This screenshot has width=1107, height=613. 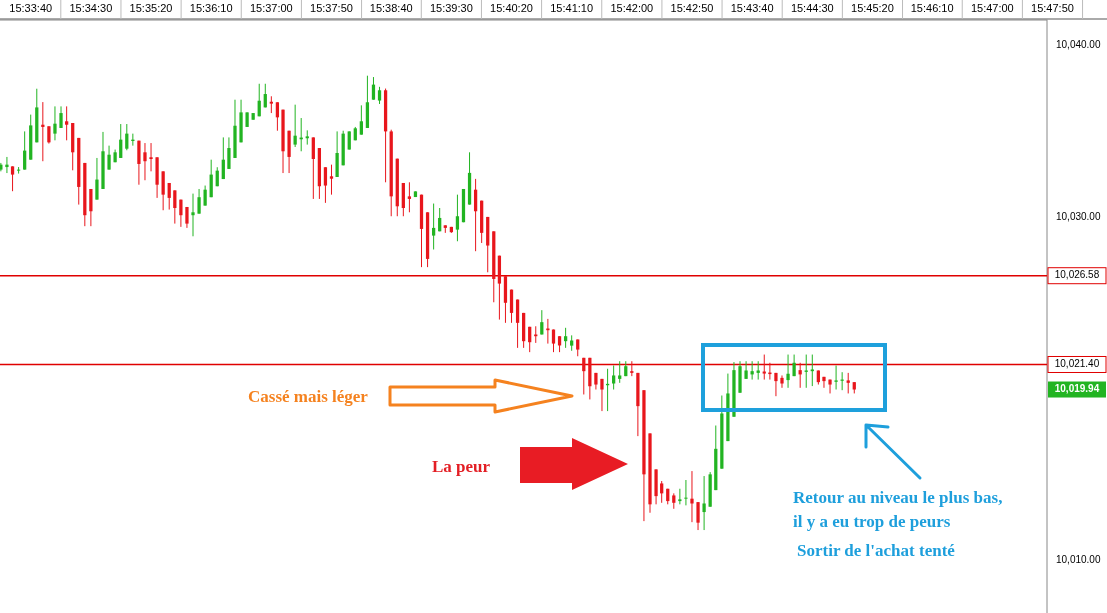 What do you see at coordinates (211, 8) in the screenshot?
I see `x-tick-label: 15:36:10` at bounding box center [211, 8].